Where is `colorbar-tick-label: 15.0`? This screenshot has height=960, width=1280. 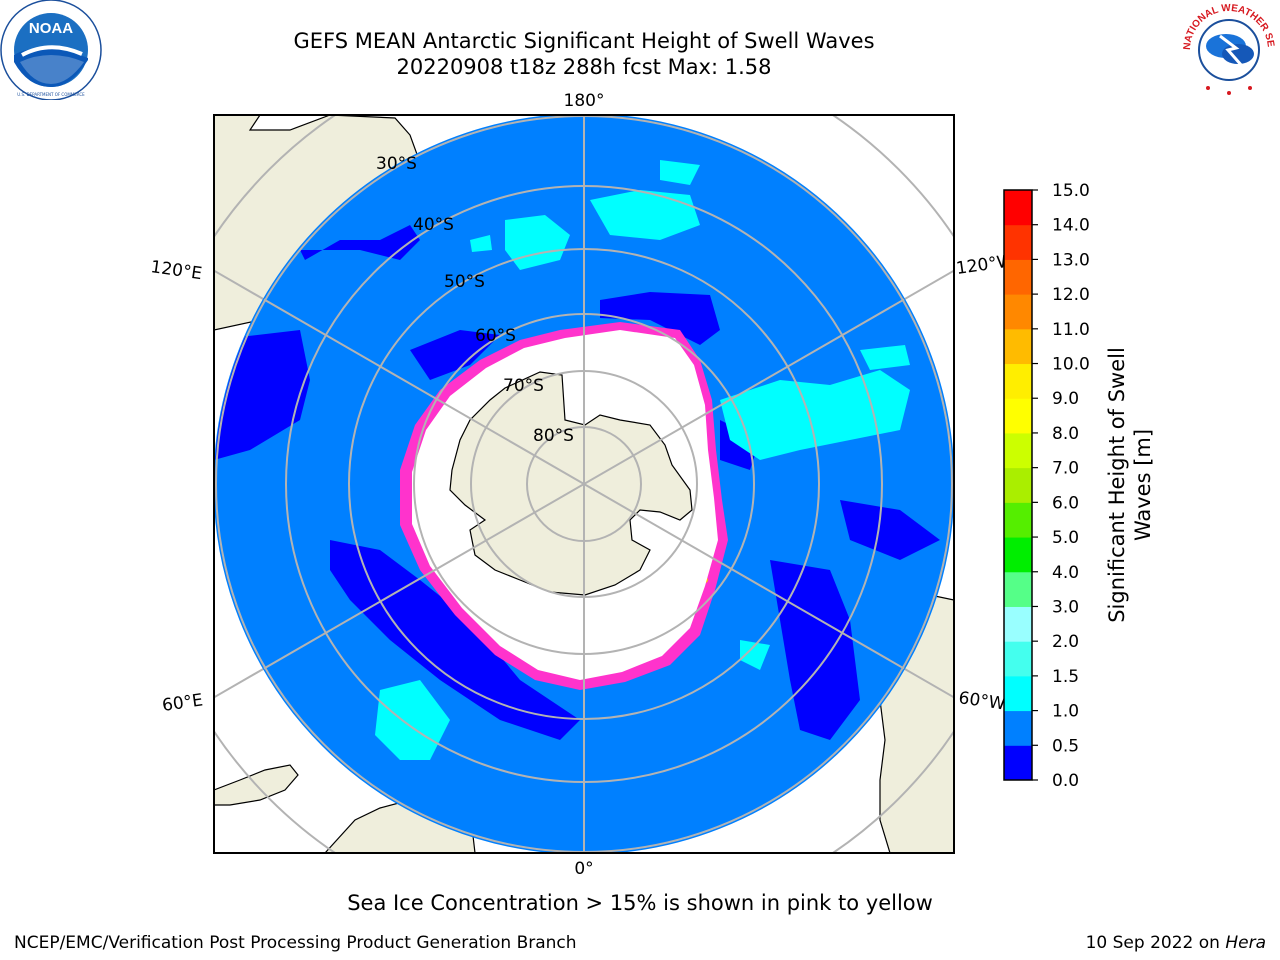
colorbar-tick-label: 15.0 is located at coordinates (1071, 191).